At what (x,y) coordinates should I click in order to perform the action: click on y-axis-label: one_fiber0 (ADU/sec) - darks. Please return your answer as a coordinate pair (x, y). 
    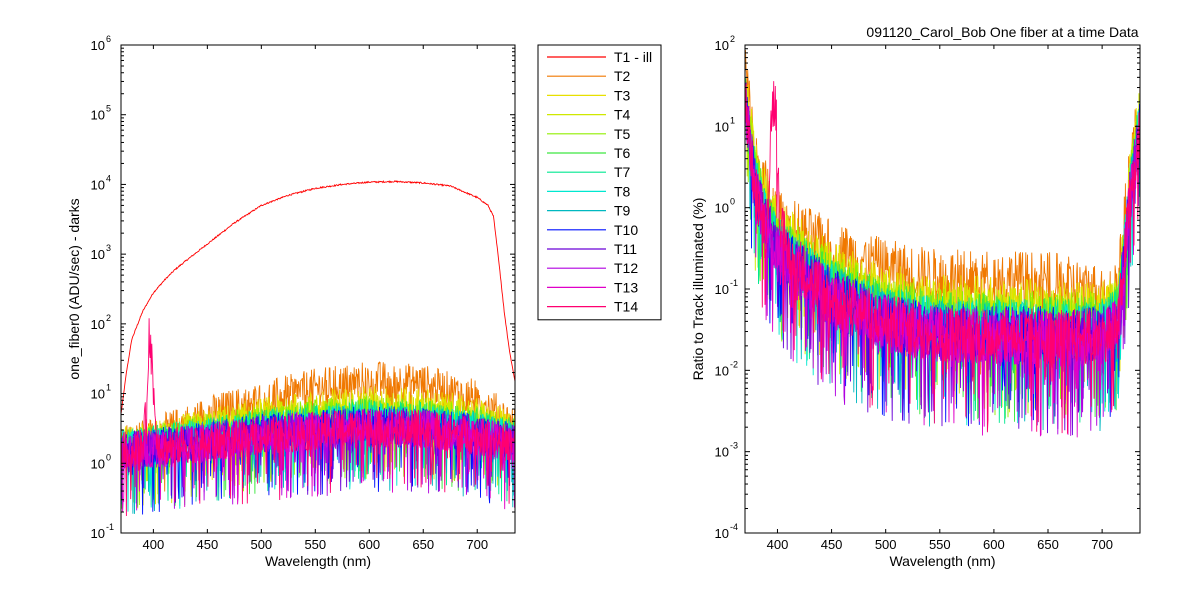
    Looking at the image, I should click on (74, 288).